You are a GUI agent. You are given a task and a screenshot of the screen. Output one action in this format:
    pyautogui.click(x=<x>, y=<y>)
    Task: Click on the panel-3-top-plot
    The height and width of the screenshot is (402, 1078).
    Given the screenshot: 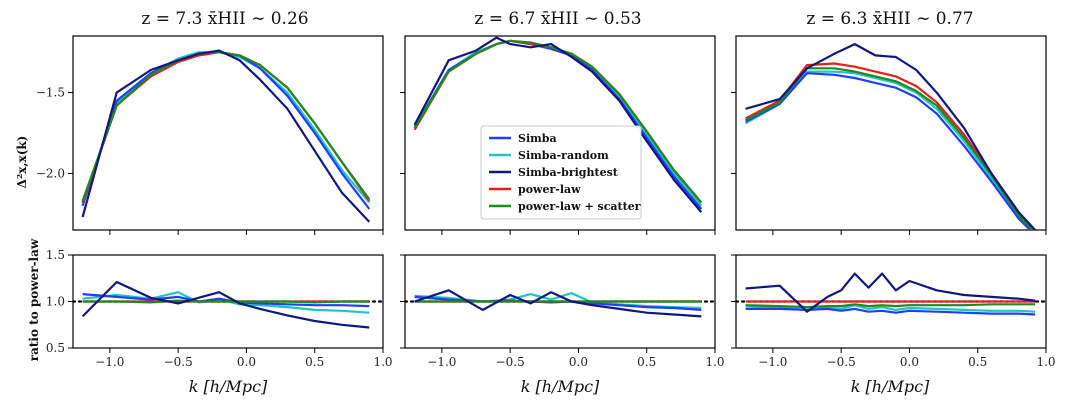 What is the action you would take?
    pyautogui.click(x=889, y=135)
    